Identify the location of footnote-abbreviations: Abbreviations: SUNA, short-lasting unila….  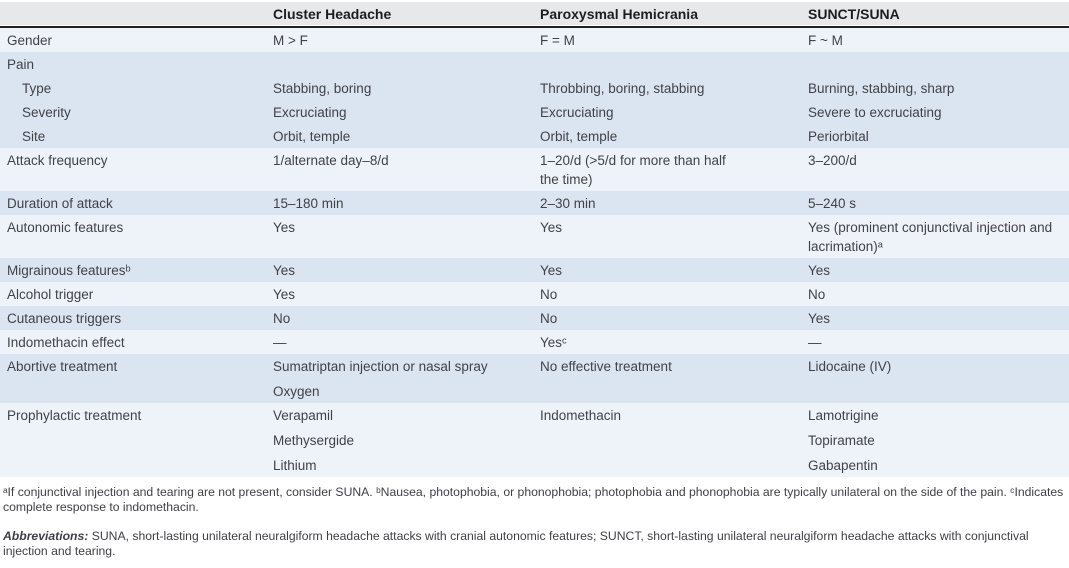
(534, 543).